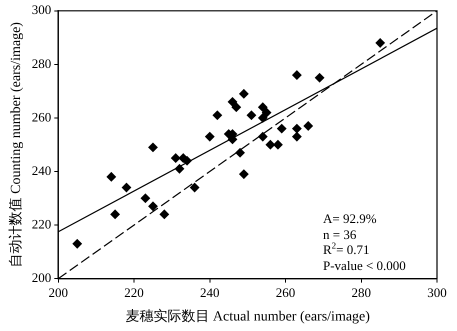 Image resolution: width=457 pixels, height=331 pixels. Describe the element at coordinates (362, 292) in the screenshot. I see `x-tick-label: 280` at that location.